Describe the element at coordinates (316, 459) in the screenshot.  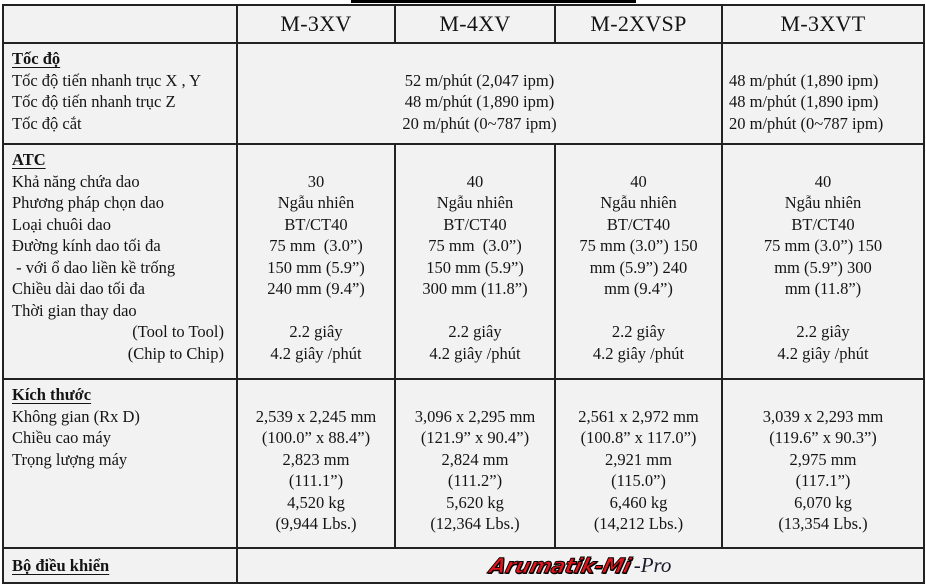
I see `dimensions-value: 2,823 mm` at that location.